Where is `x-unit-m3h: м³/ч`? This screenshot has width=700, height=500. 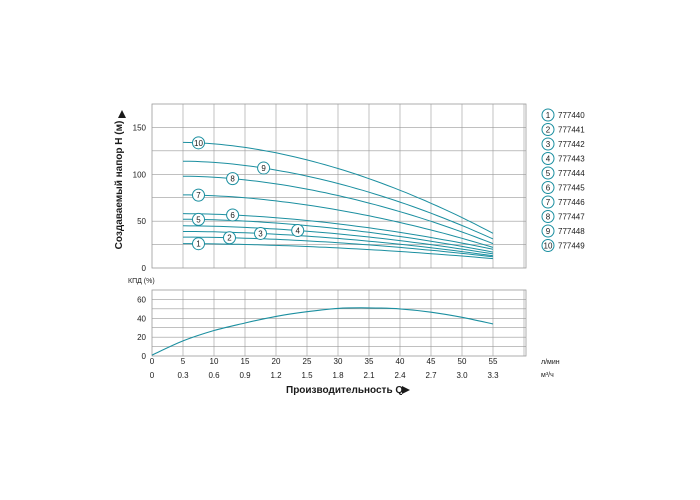 x-unit-m3h: м³/ч is located at coordinates (547, 375).